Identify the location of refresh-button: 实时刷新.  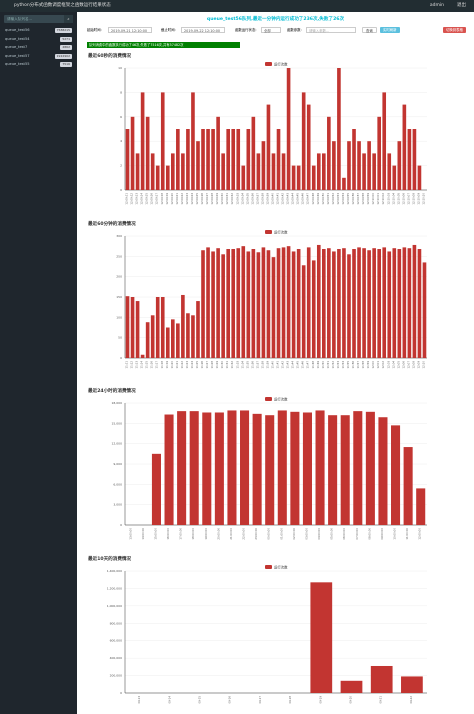
(390, 30).